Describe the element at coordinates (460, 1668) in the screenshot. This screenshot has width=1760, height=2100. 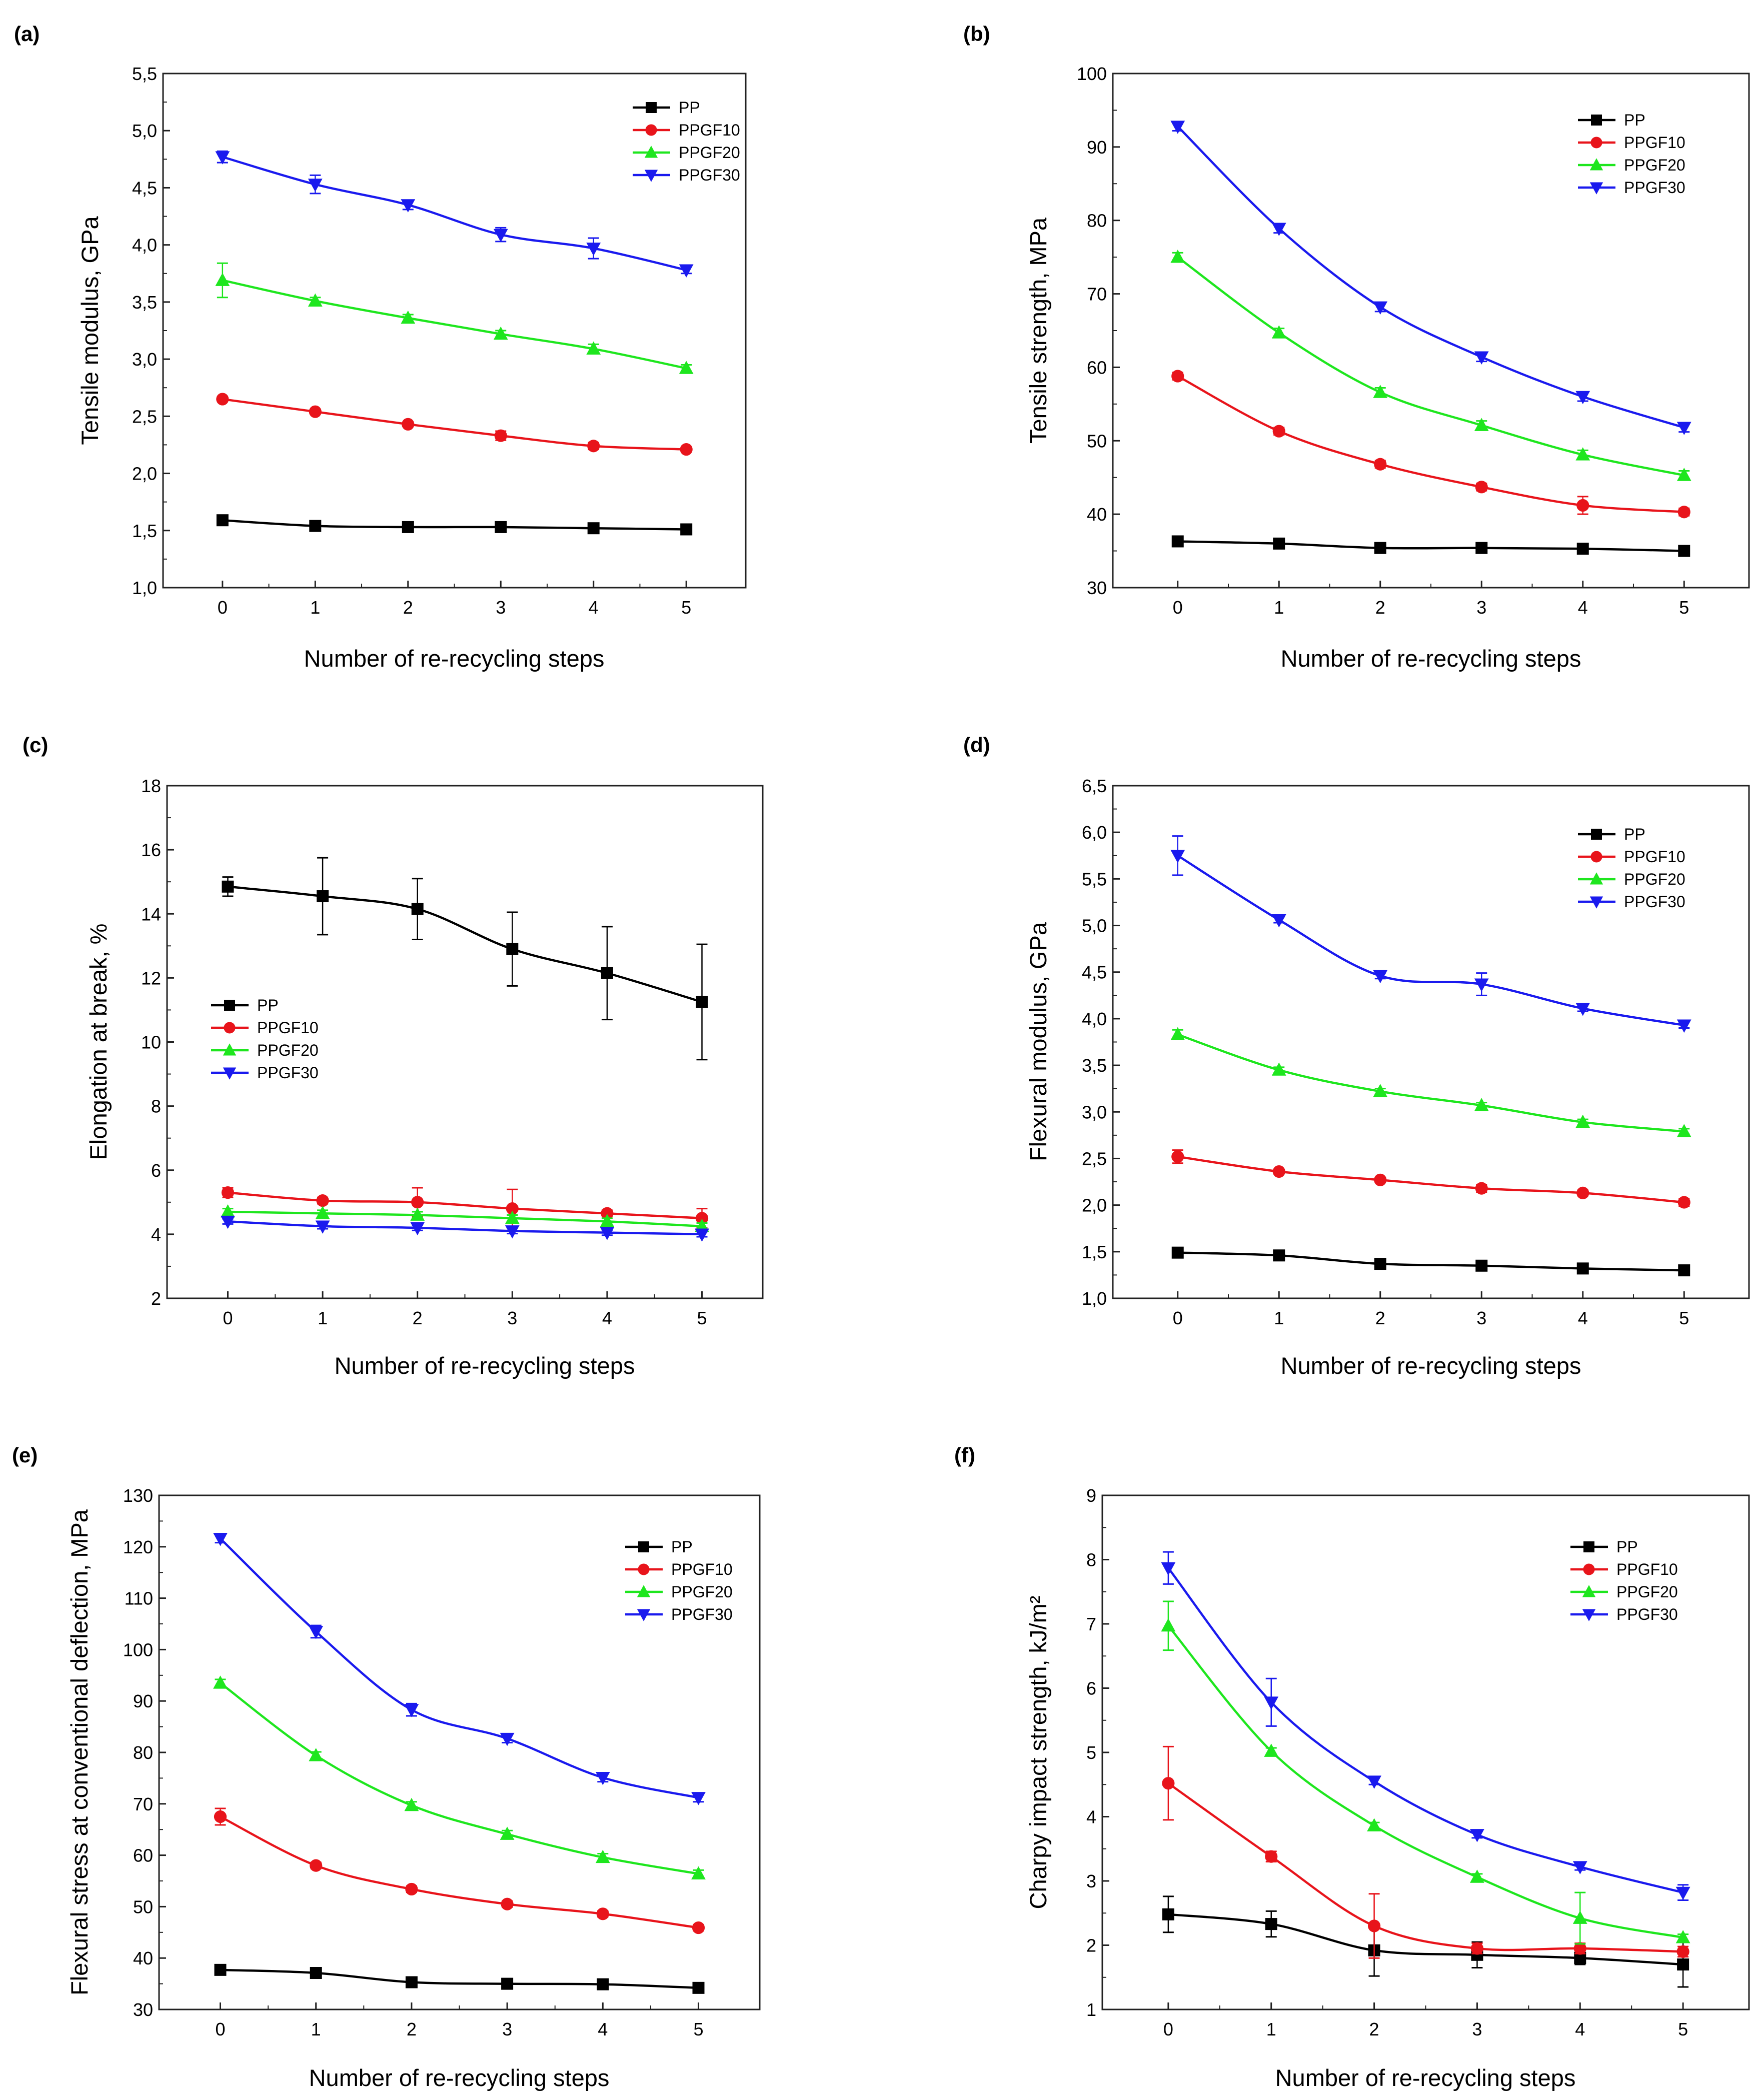
I see `series-ppgf30` at that location.